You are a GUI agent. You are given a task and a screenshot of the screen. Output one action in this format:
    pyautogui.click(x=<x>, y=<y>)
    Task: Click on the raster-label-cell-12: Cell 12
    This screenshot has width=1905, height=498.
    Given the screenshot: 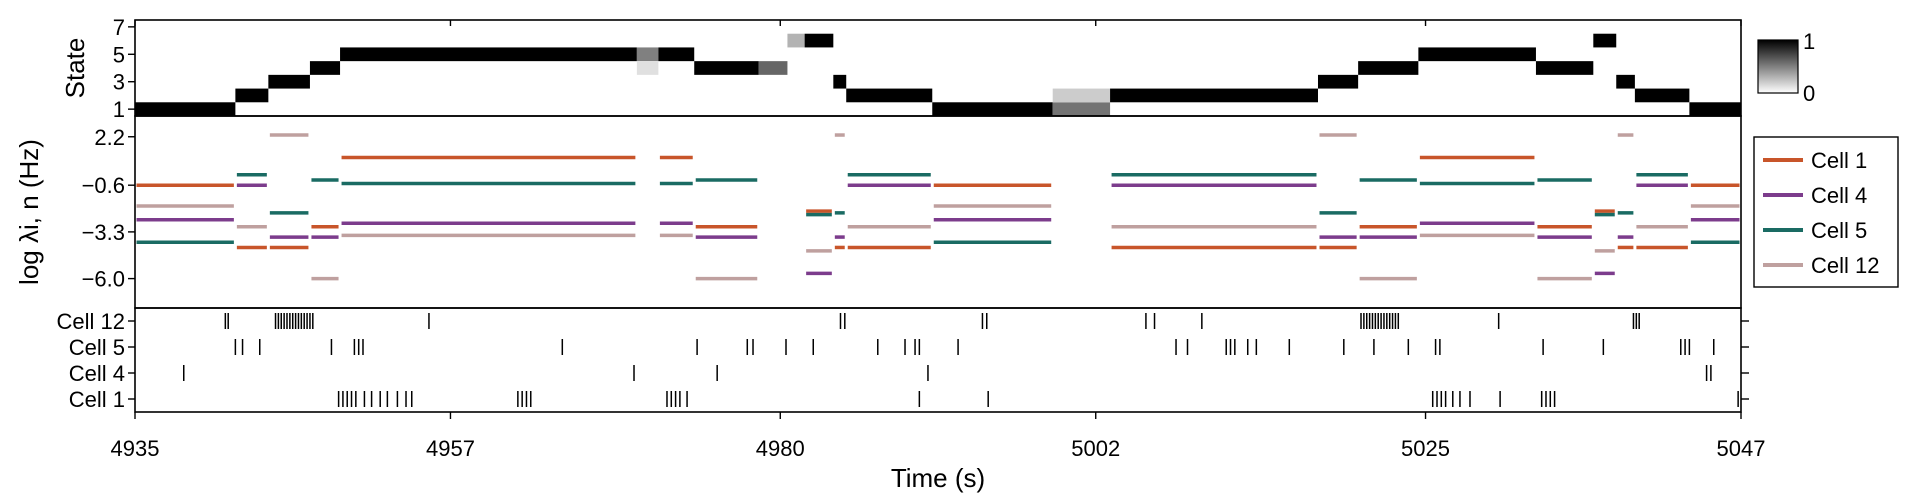 What is the action you would take?
    pyautogui.click(x=91, y=321)
    